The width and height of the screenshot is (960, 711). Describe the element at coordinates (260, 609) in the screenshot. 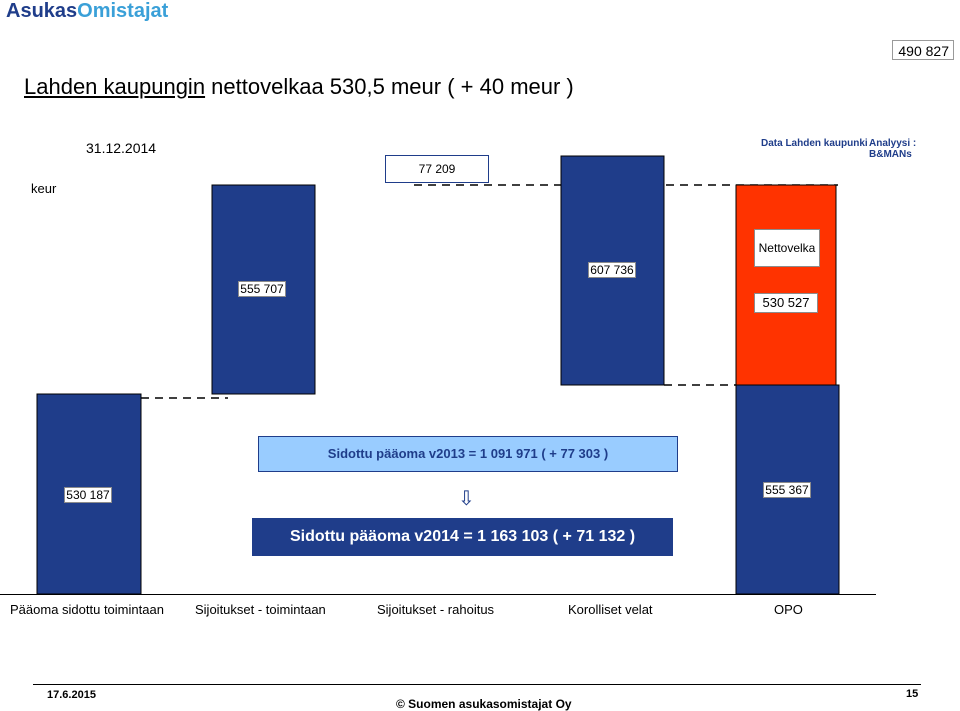

I see `category-label-2: Sijoitukset - toimintaan` at that location.